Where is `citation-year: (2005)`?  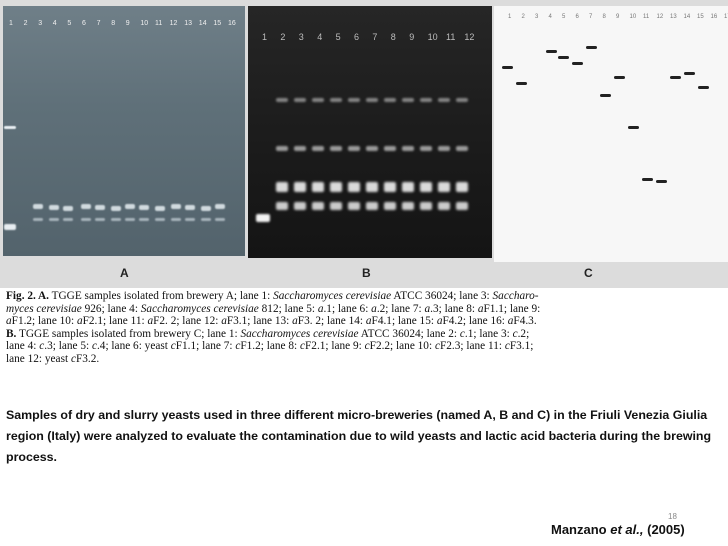
citation-year: (2005) is located at coordinates (666, 529).